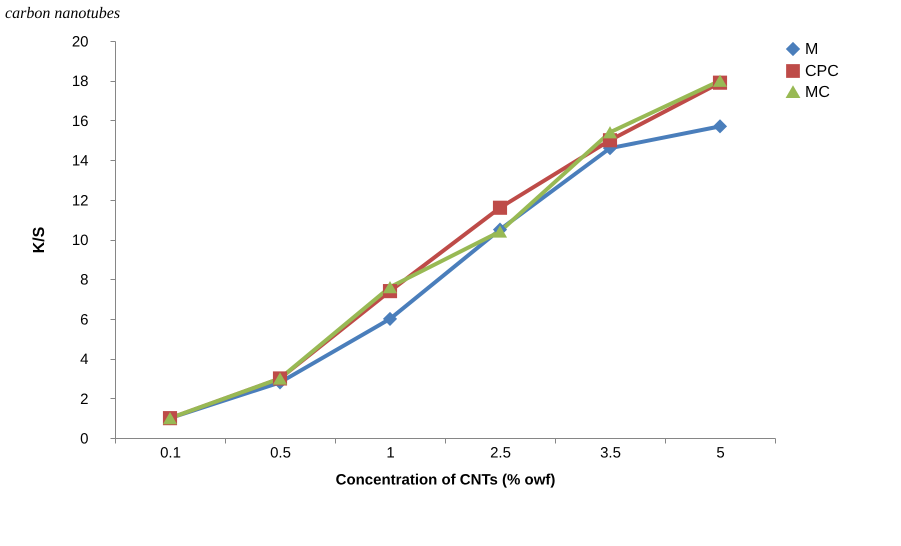 The height and width of the screenshot is (546, 901). Describe the element at coordinates (811, 49) in the screenshot. I see `legend-label: M` at that location.